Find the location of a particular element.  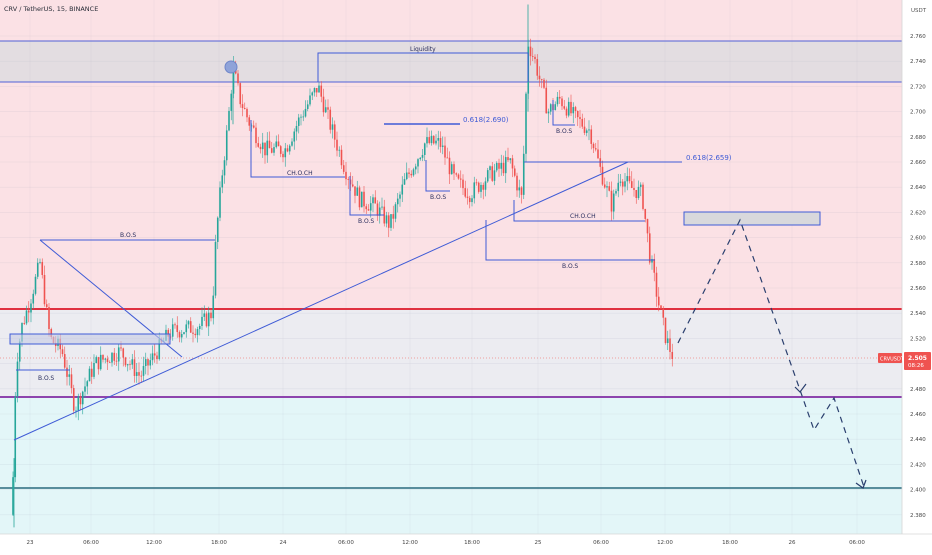

currency-label: USDT is located at coordinates (919, 11).